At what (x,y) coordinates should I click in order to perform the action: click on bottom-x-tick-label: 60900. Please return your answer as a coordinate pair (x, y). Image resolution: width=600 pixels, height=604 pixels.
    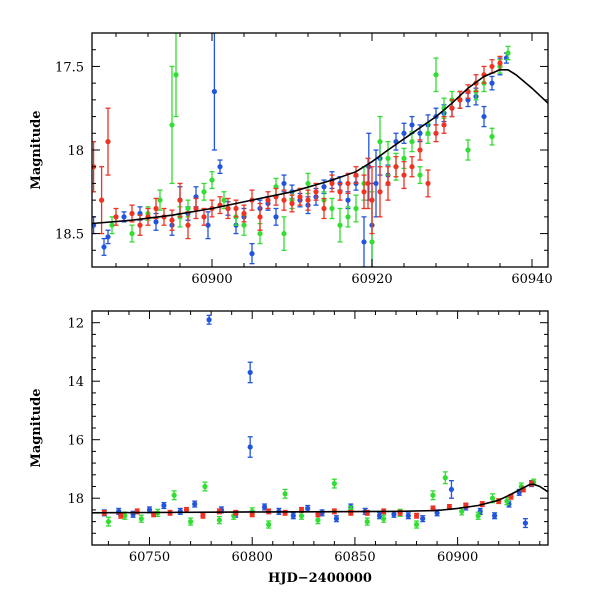
    Looking at the image, I should click on (457, 557).